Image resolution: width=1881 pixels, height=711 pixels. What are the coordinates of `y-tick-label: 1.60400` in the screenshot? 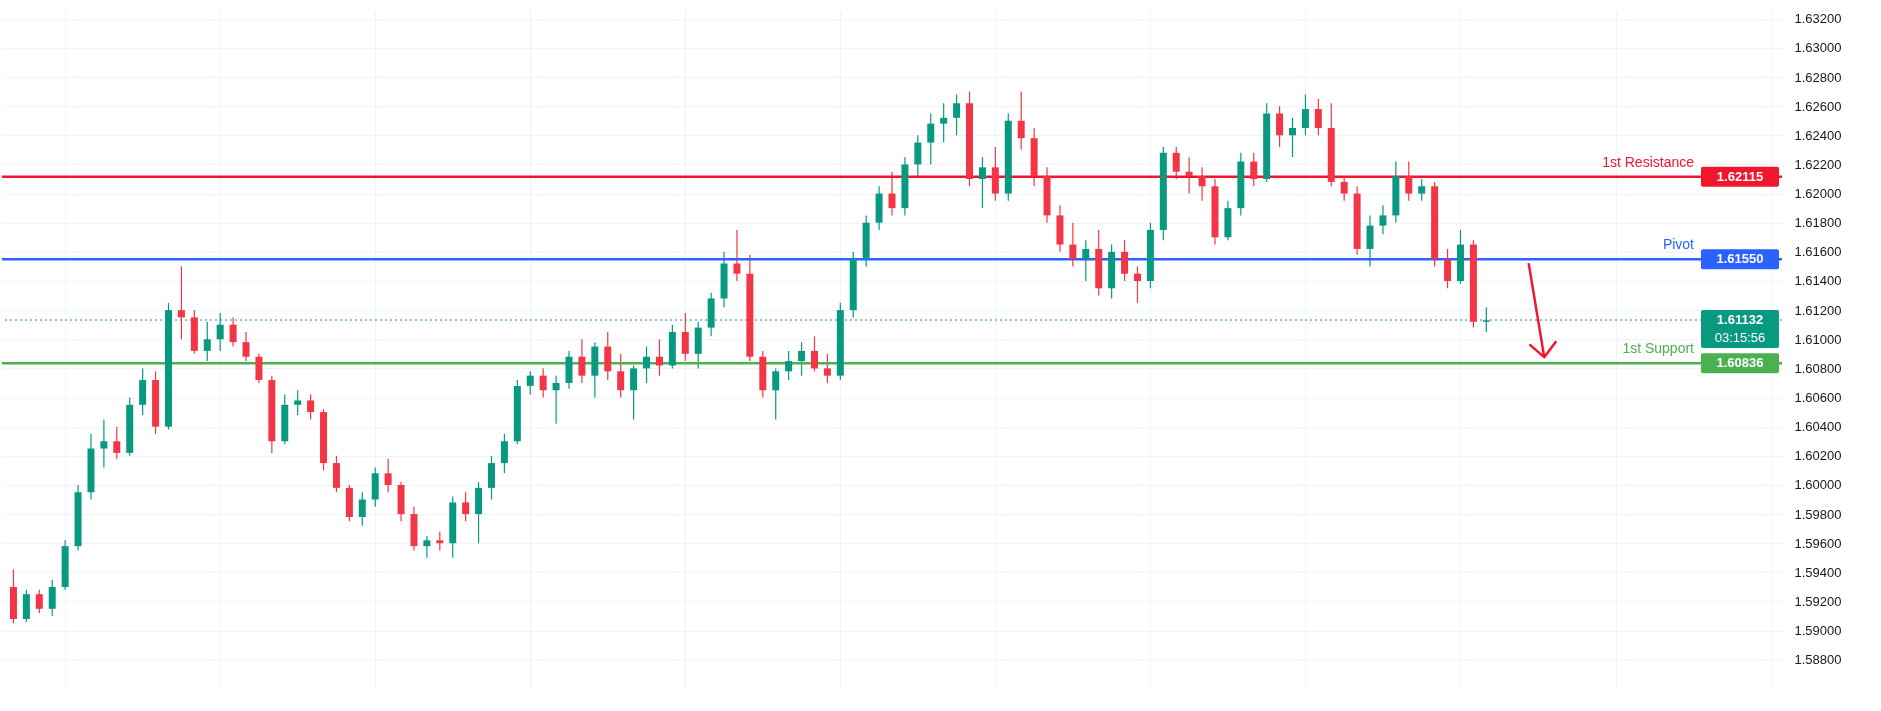 It's located at (1818, 427).